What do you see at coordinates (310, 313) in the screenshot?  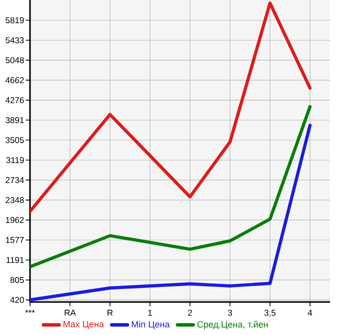 I see `x-tick-label: 4` at bounding box center [310, 313].